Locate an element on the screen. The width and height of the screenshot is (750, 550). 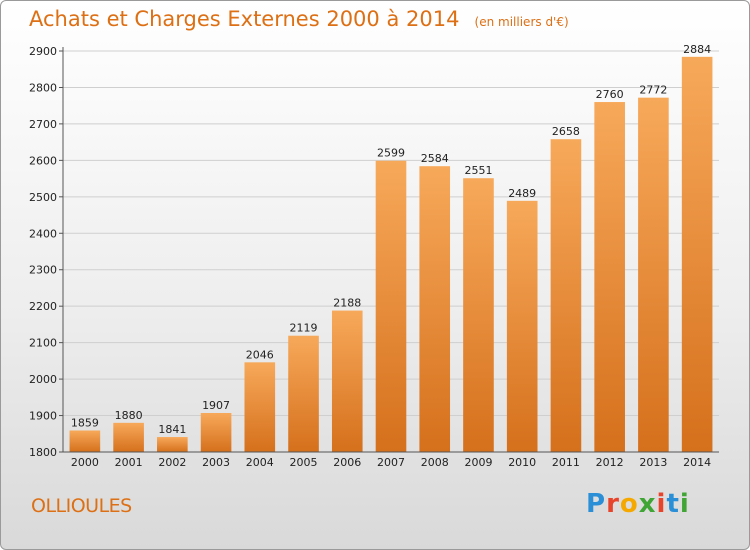
x-tick-label-2011: 2011 is located at coordinates (566, 462).